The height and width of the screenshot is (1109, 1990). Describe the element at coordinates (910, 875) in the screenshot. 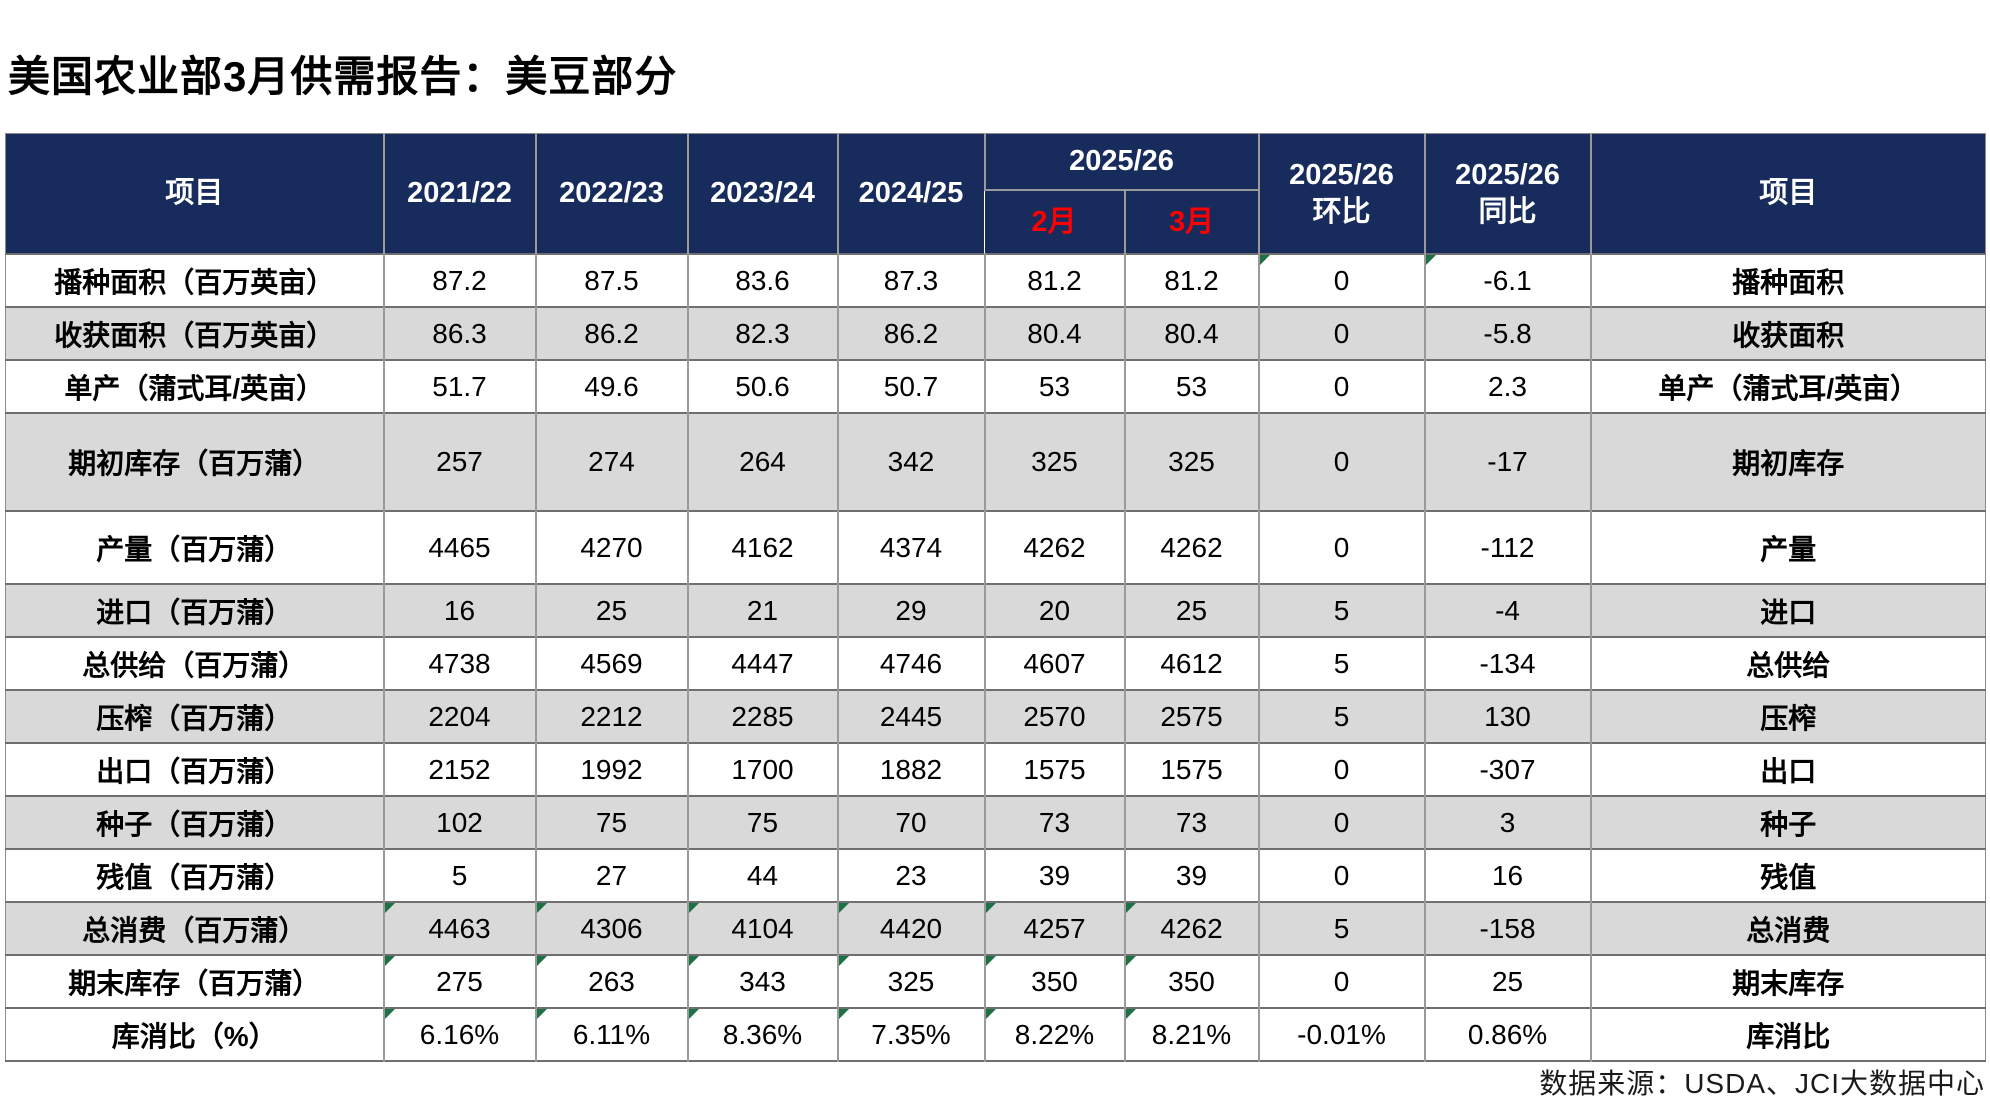

I see `data-cell: 23` at that location.